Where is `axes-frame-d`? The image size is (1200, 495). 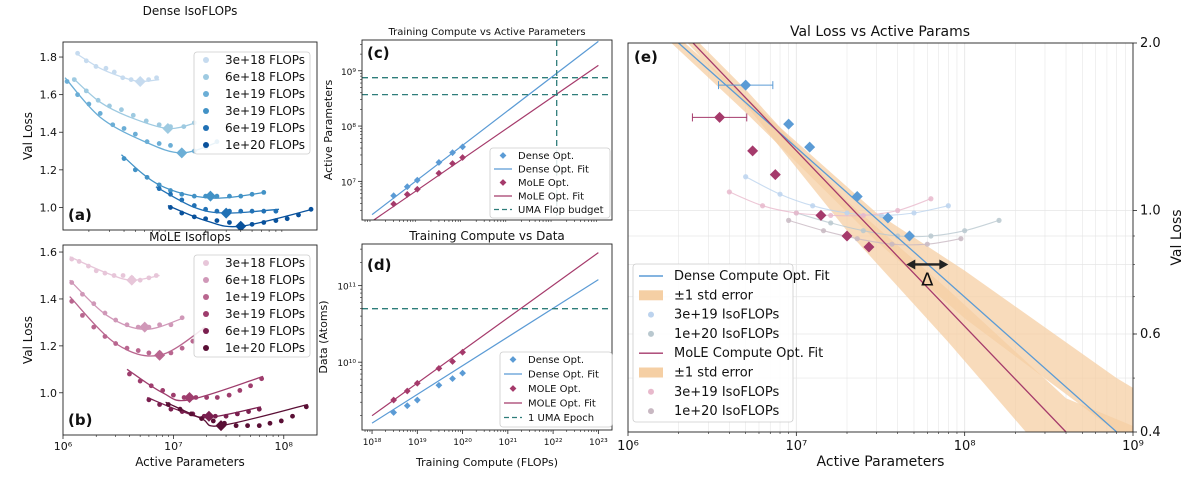 axes-frame-d is located at coordinates (487, 337).